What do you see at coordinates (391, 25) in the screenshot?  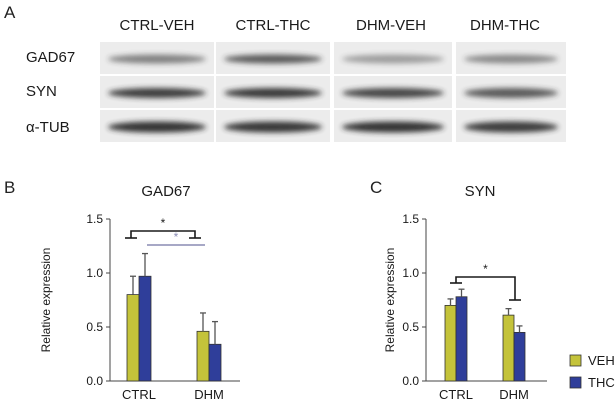 I see `lane-label-dhm-veh: DHM-VEH` at bounding box center [391, 25].